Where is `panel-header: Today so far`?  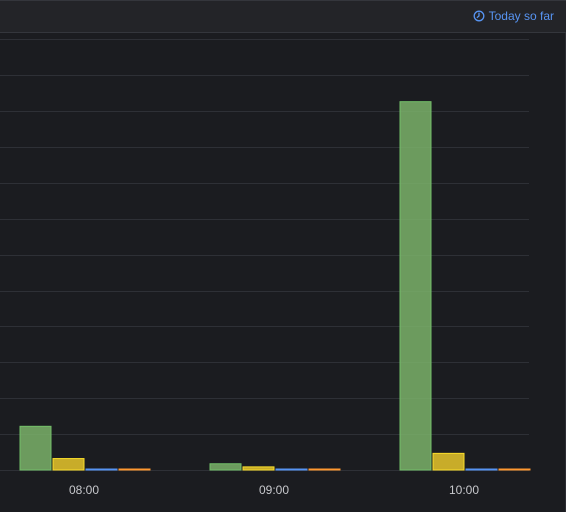
panel-header: Today so far is located at coordinates (283, 16).